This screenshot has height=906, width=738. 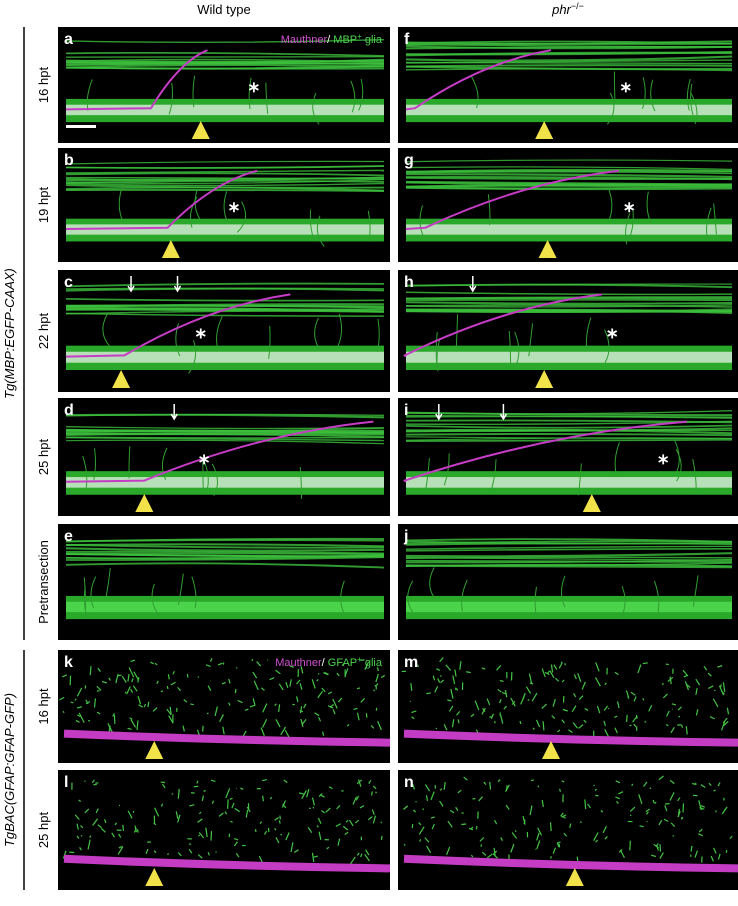 What do you see at coordinates (43, 582) in the screenshot?
I see `row-label: Pretransection` at bounding box center [43, 582].